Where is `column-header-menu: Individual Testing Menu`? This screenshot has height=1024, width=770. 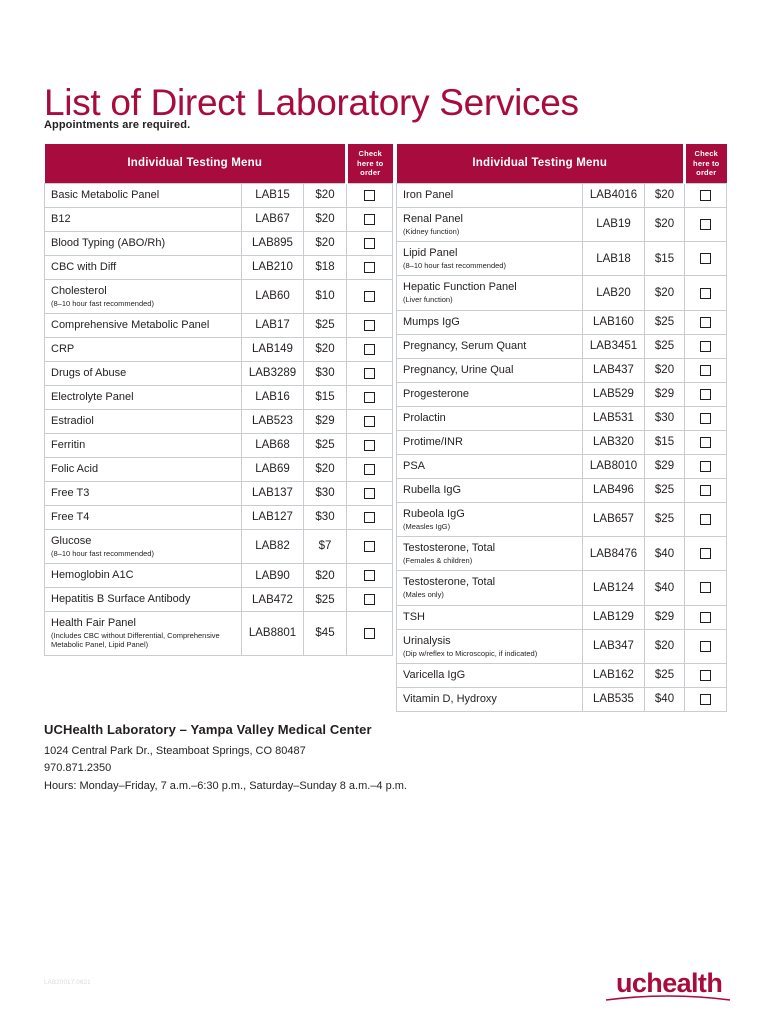 column-header-menu: Individual Testing Menu is located at coordinates (541, 164).